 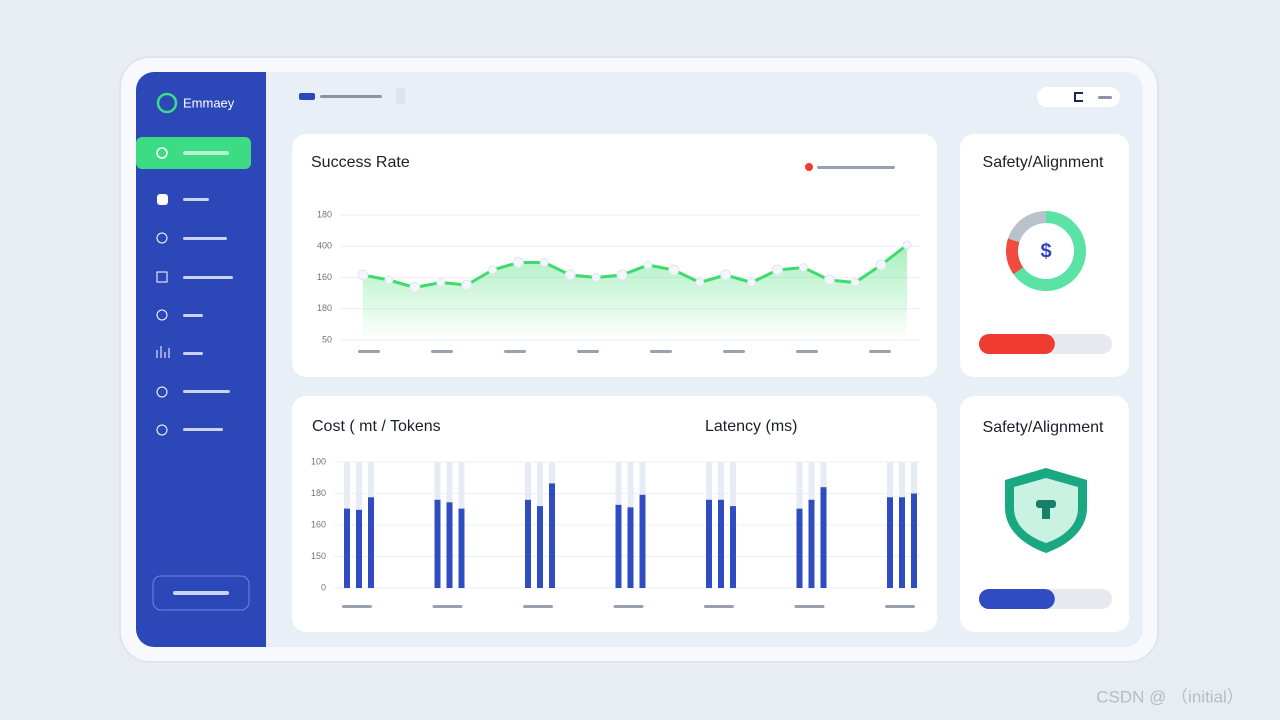 What do you see at coordinates (209, 102) in the screenshot?
I see `brand-name: Emmaey` at bounding box center [209, 102].